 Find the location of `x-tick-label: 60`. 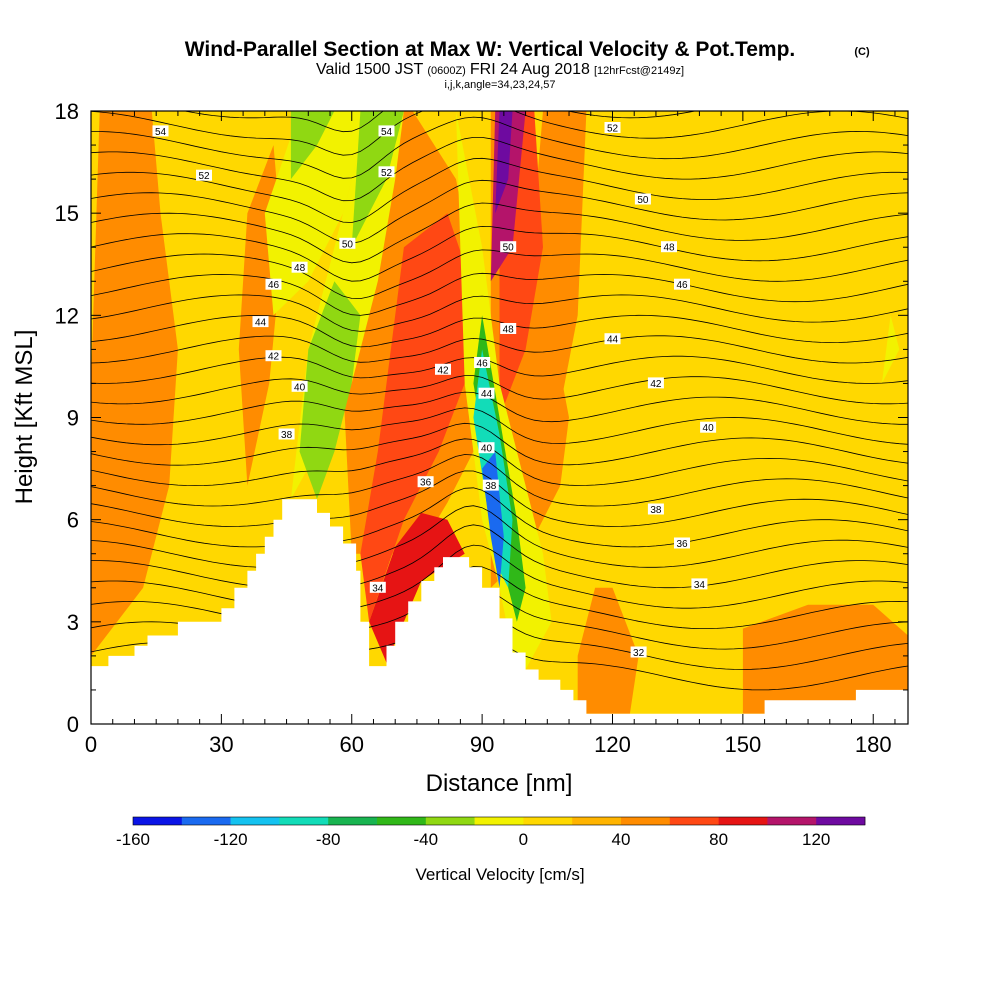

x-tick-label: 60 is located at coordinates (352, 744).